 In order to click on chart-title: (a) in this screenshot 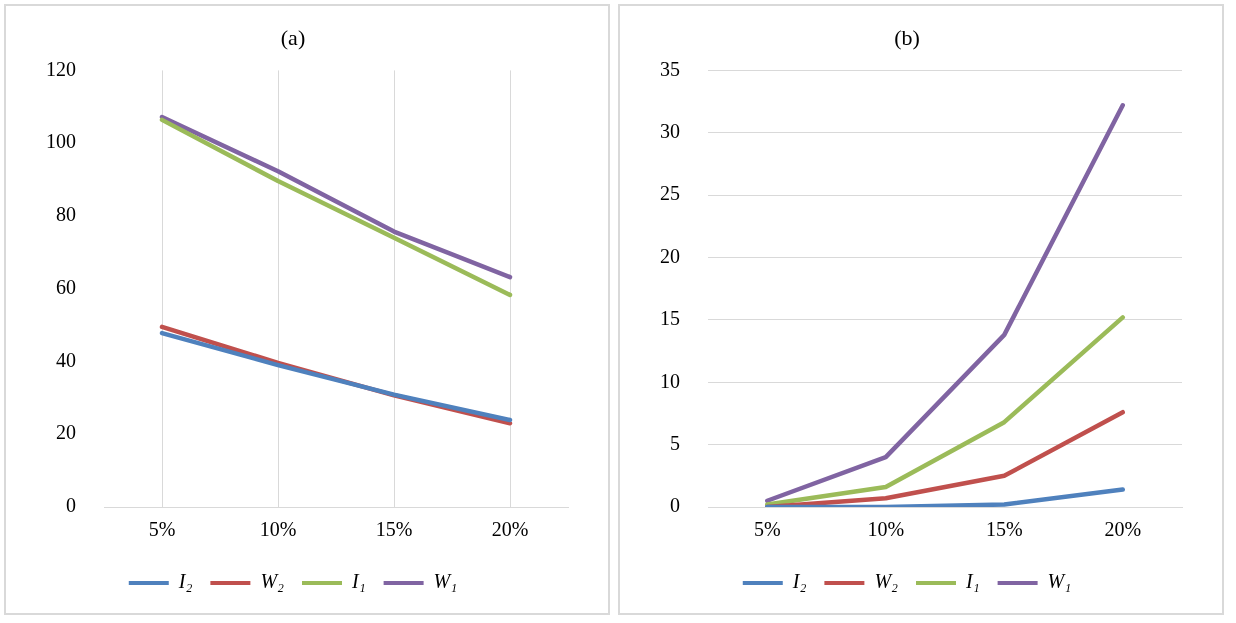, I will do `click(293, 37)`.